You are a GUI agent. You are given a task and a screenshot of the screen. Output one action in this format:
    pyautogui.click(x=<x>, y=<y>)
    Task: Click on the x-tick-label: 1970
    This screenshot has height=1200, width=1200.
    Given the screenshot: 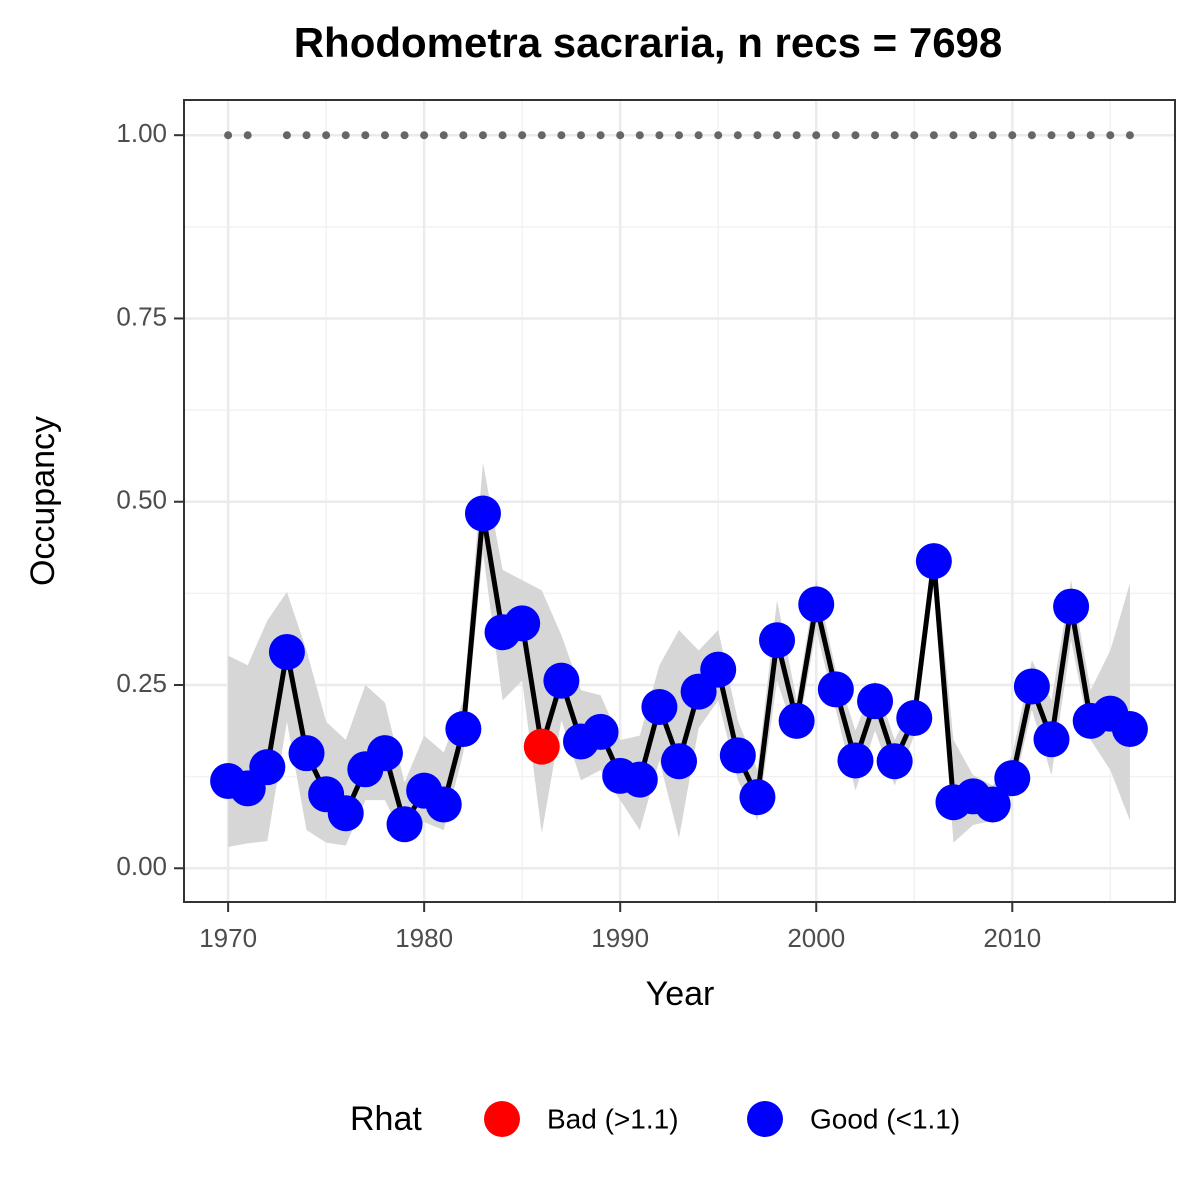 What is the action you would take?
    pyautogui.click(x=228, y=938)
    